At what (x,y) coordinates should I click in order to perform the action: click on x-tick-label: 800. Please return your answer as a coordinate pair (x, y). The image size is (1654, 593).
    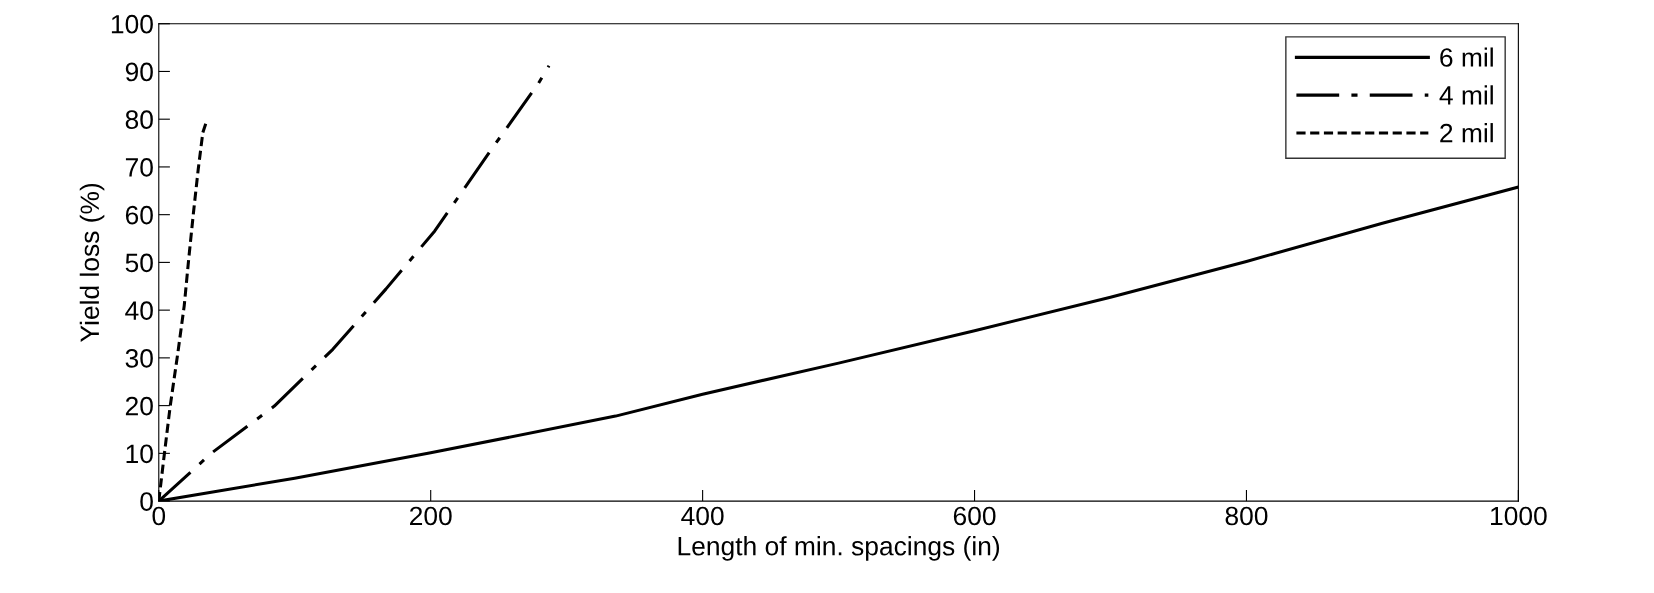
    Looking at the image, I should click on (1246, 516).